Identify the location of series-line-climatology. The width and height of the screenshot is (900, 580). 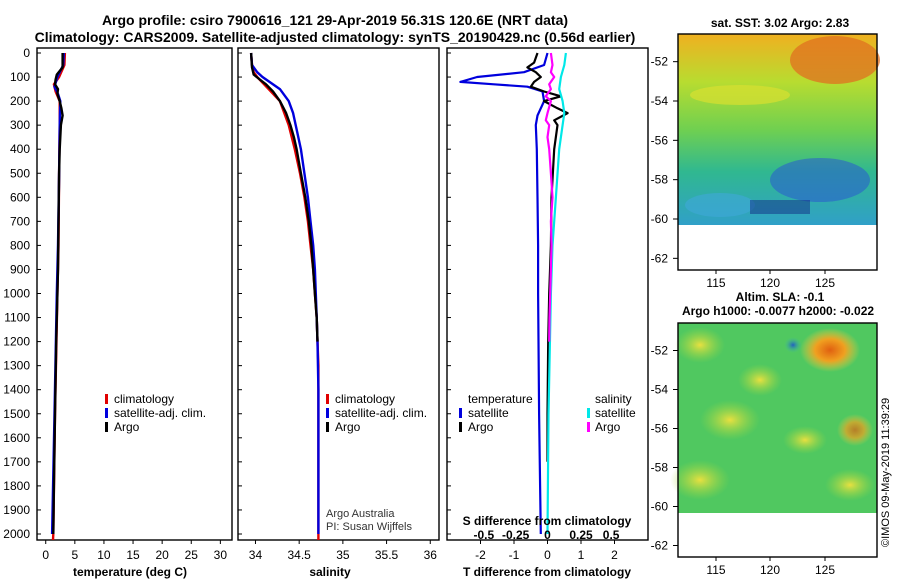
(284, 296).